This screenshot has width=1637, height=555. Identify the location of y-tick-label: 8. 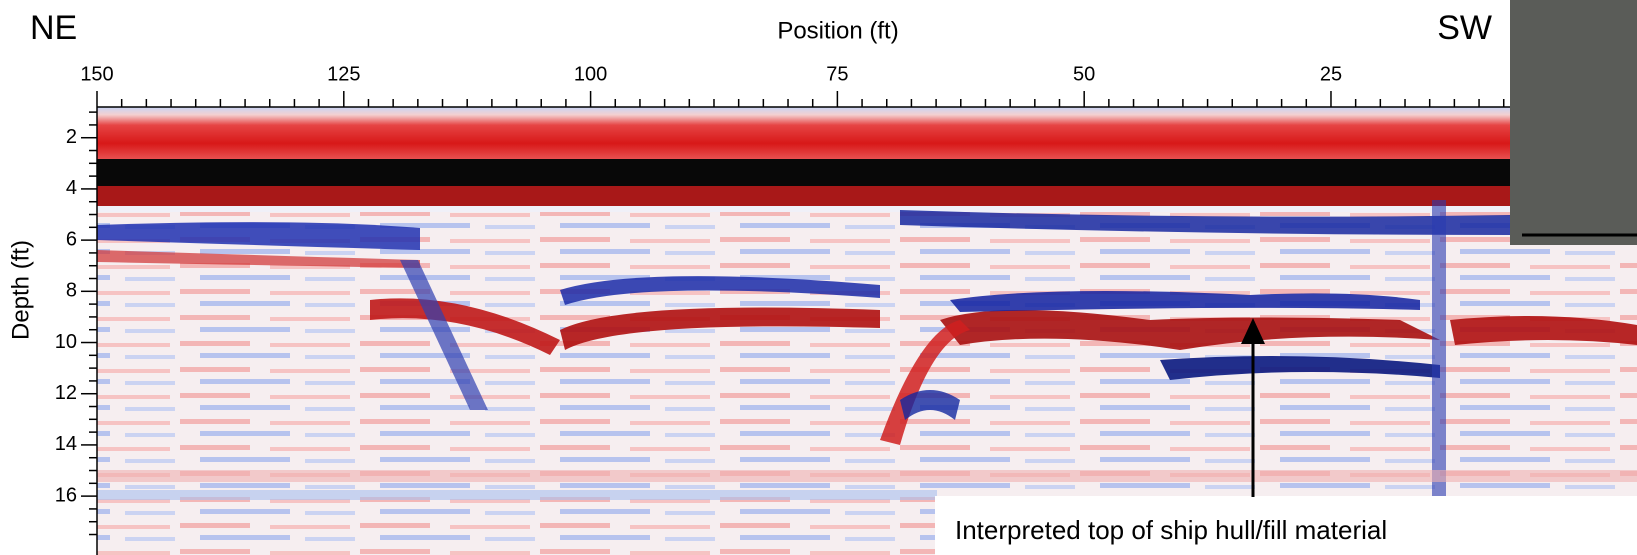
(71, 291).